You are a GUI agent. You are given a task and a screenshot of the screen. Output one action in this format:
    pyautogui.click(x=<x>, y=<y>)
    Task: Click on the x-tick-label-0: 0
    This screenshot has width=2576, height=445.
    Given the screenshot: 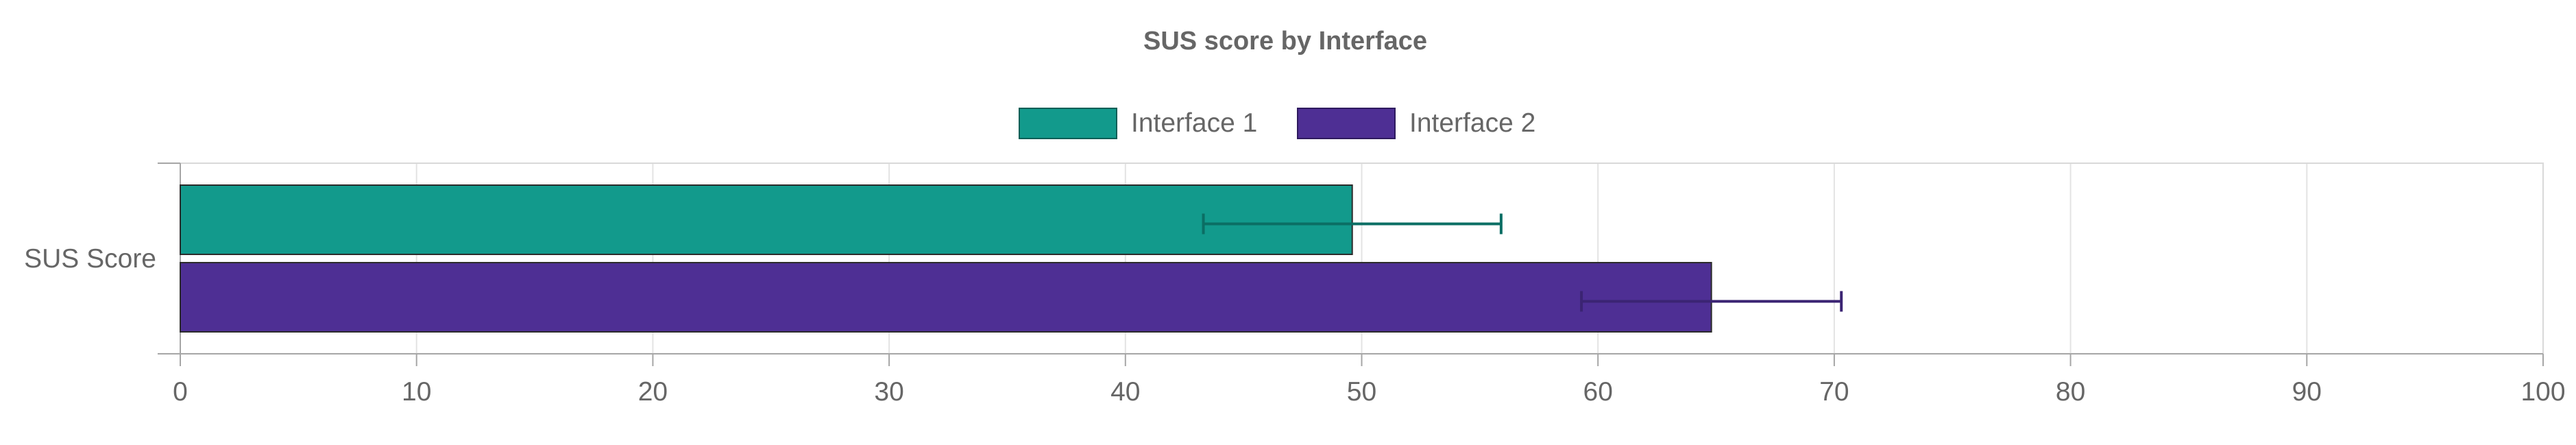 What is the action you would take?
    pyautogui.click(x=180, y=392)
    